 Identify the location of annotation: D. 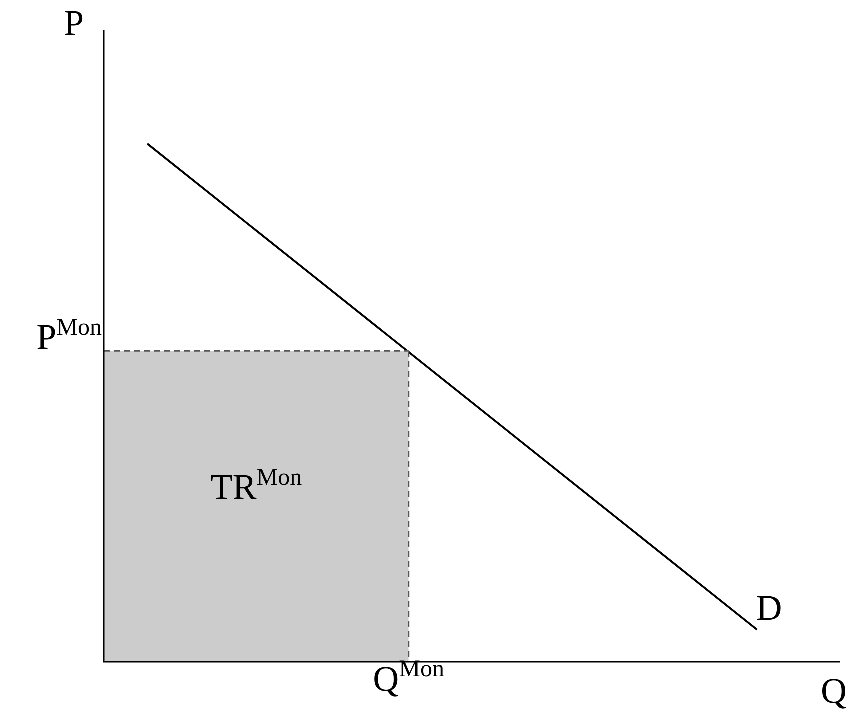
(769, 608).